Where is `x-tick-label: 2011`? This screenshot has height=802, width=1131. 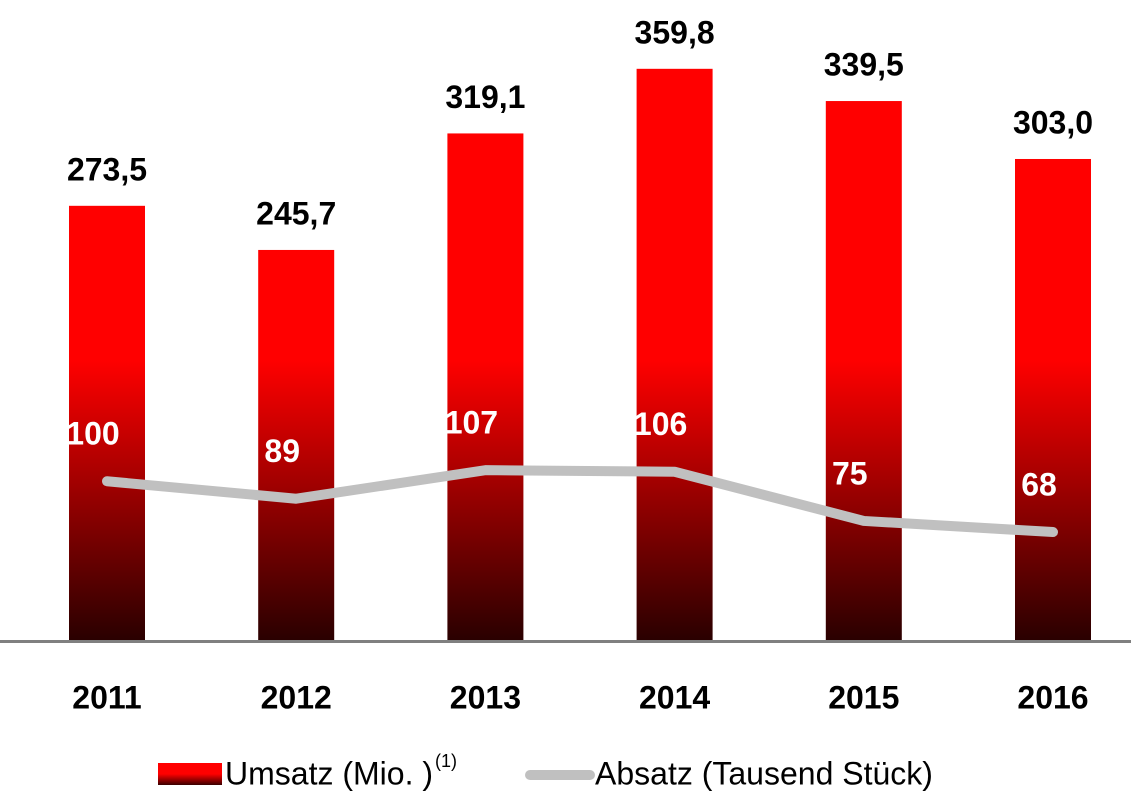 x-tick-label: 2011 is located at coordinates (106, 697).